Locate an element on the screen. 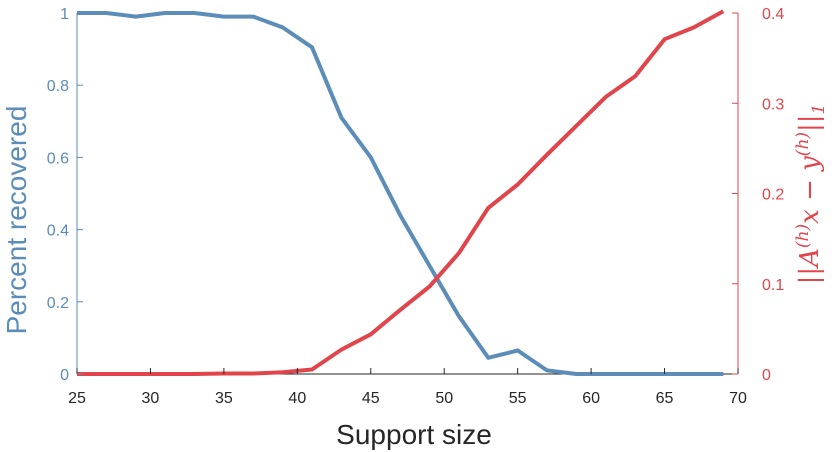 This screenshot has height=452, width=838. y-tick-label-left: 0.2 is located at coordinates (58, 303).